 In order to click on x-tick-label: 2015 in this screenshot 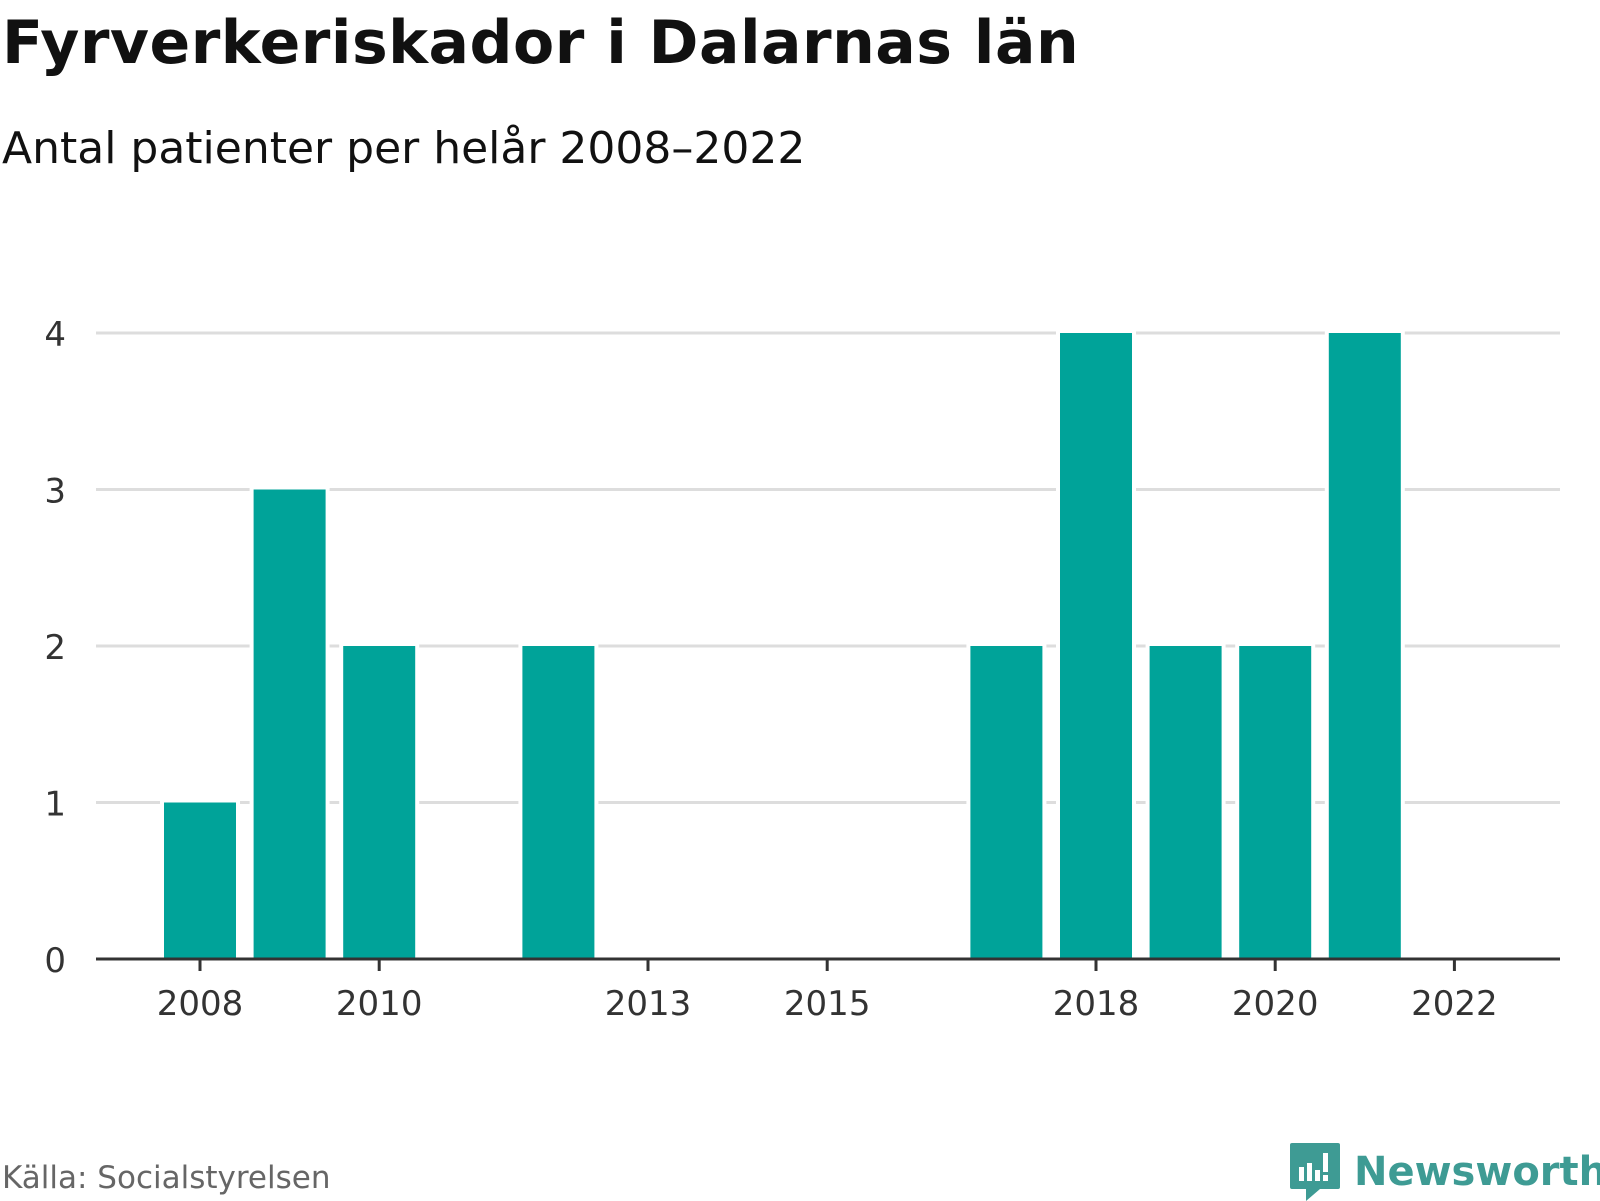, I will do `click(827, 1004)`.